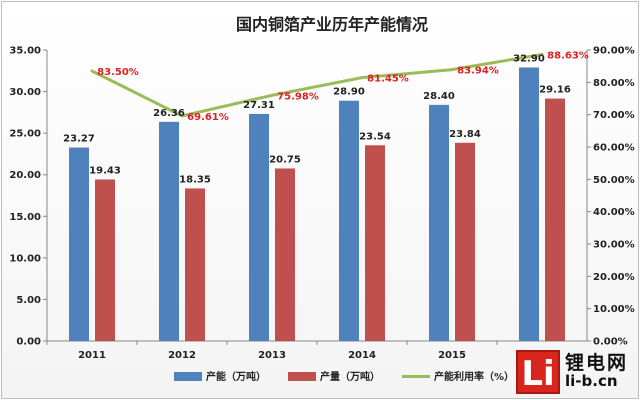 Image resolution: width=640 pixels, height=400 pixels. What do you see at coordinates (597, 363) in the screenshot?
I see `watermark-name: 锂电网` at bounding box center [597, 363].